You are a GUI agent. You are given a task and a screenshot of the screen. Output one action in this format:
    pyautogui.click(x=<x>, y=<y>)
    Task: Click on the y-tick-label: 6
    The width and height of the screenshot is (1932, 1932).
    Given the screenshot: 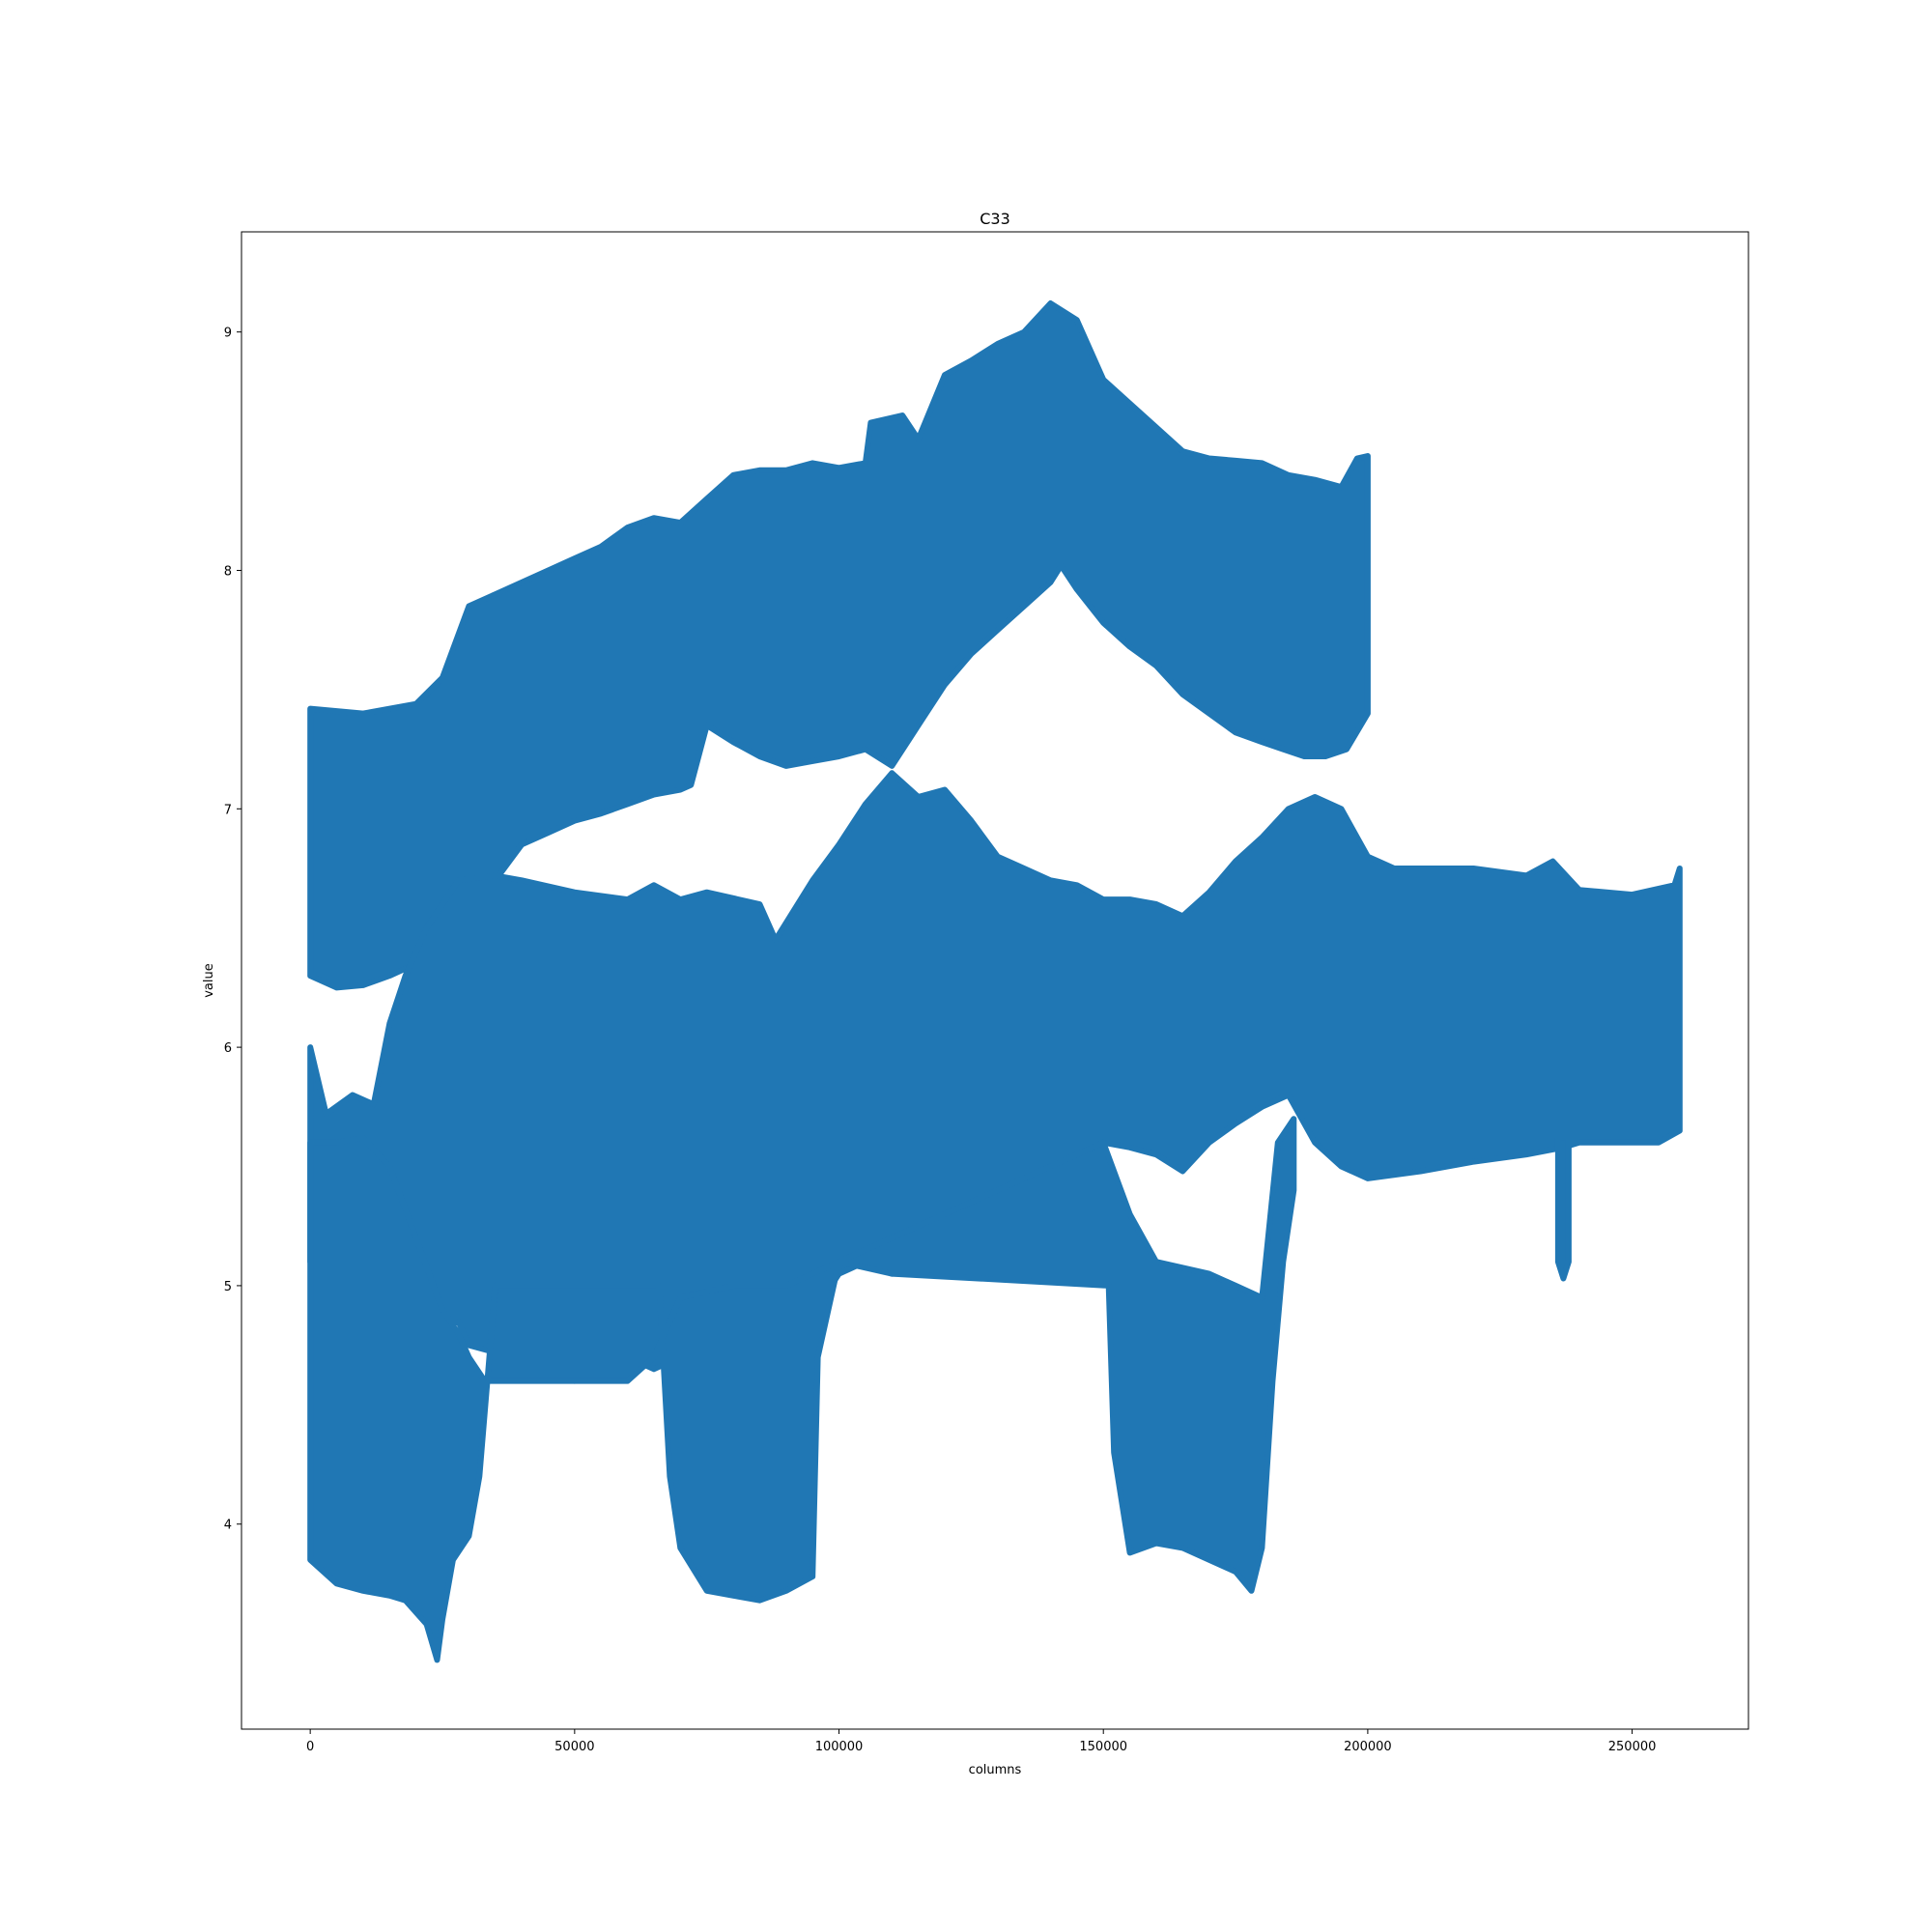 What is the action you would take?
    pyautogui.click(x=228, y=1048)
    